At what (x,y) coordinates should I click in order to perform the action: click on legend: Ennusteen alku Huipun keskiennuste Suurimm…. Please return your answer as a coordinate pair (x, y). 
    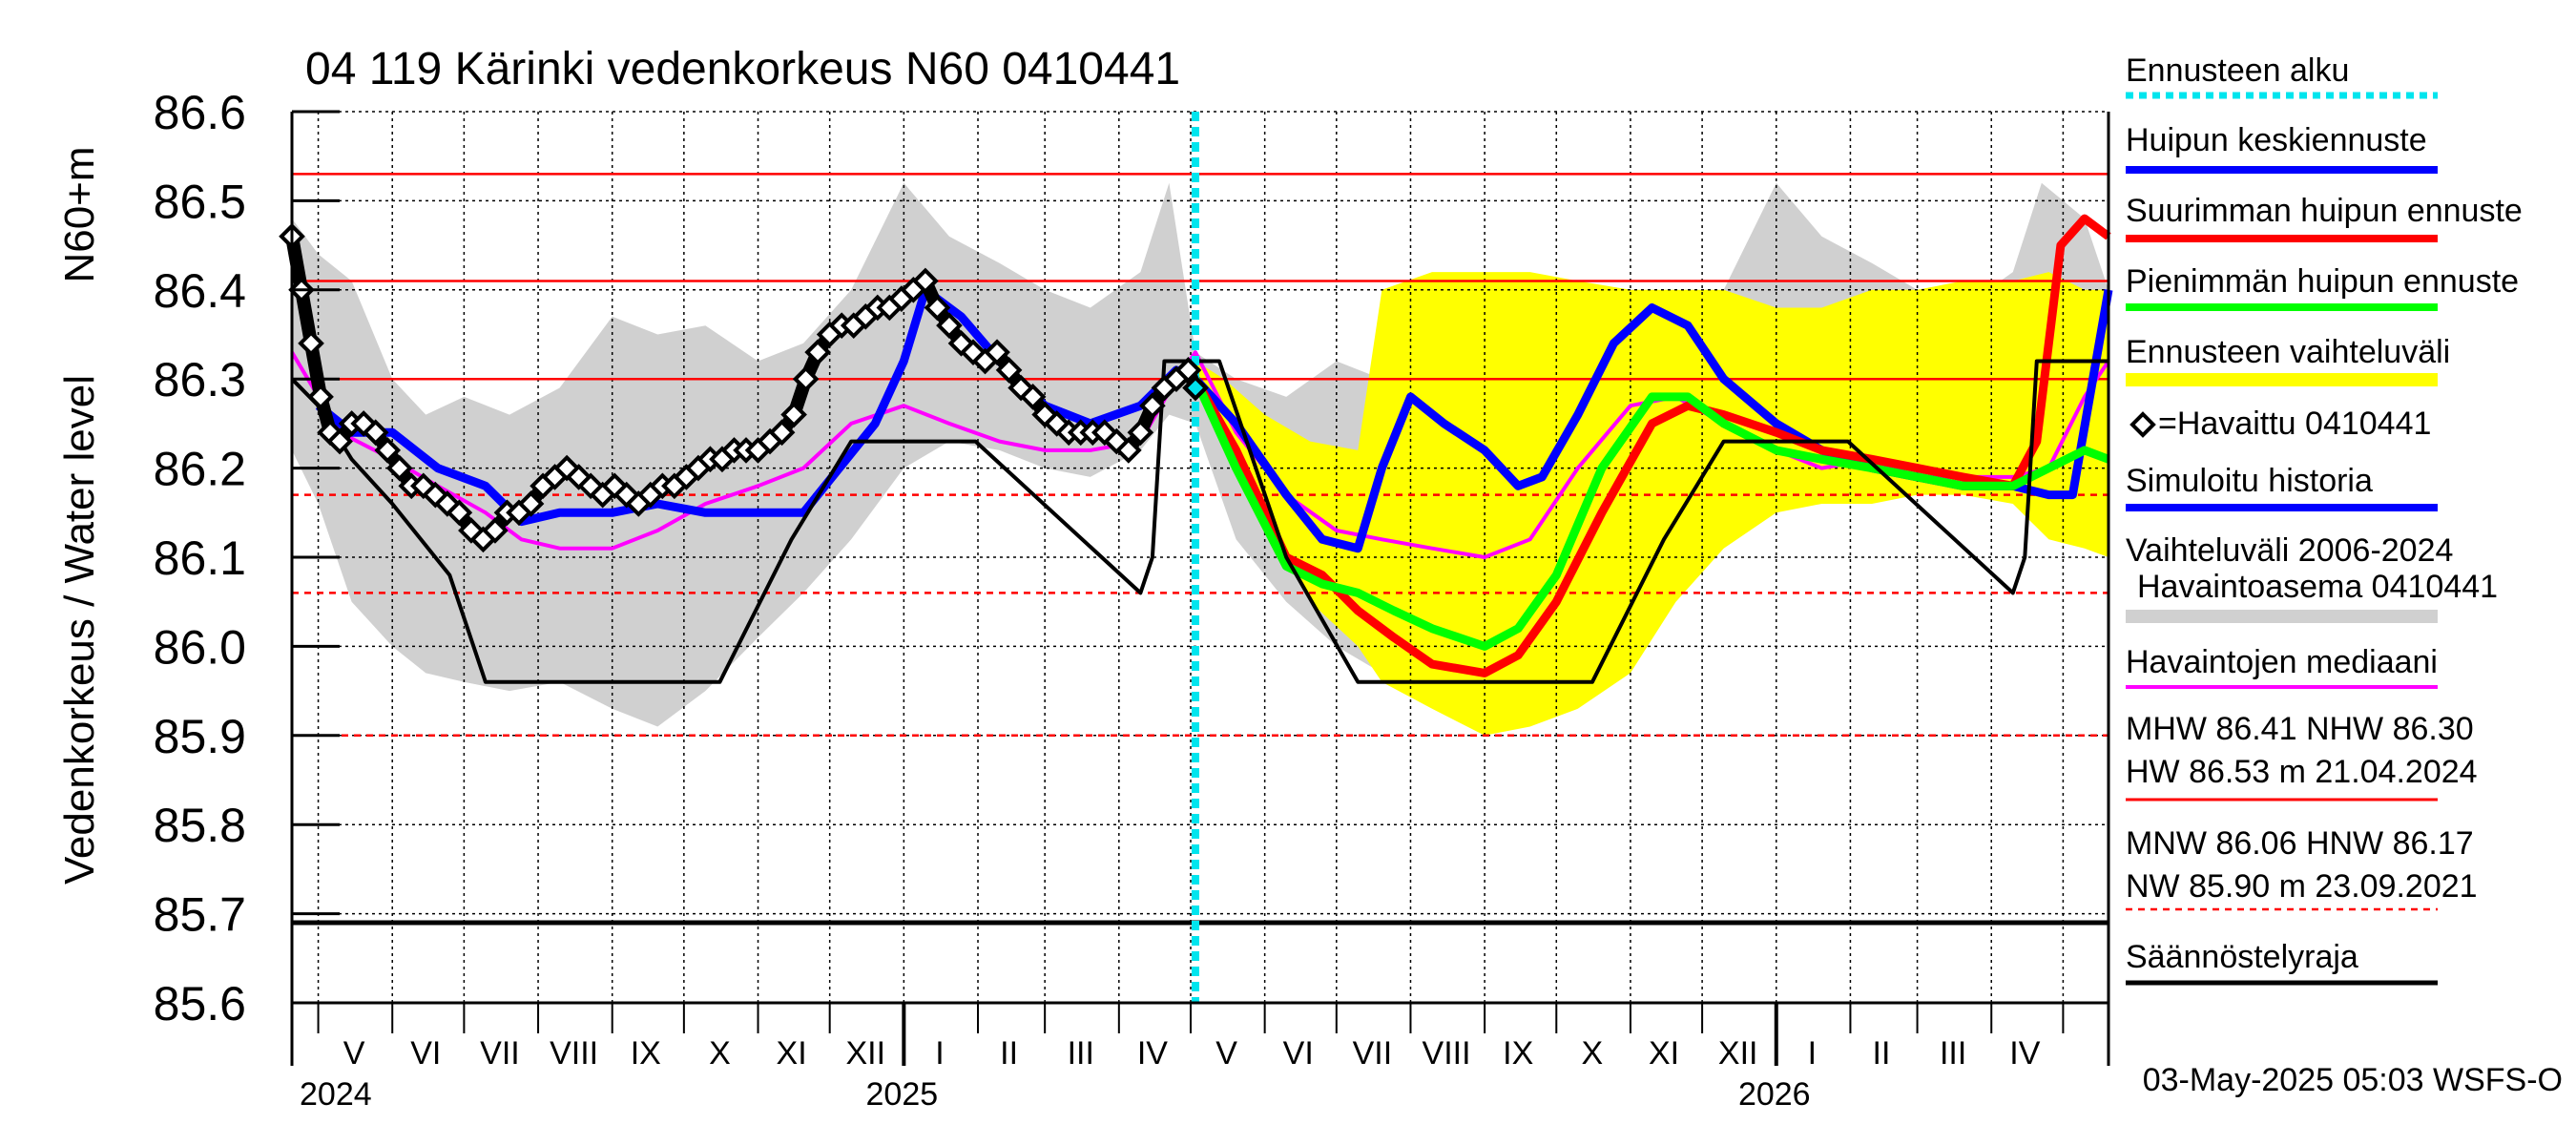
    Looking at the image, I should click on (2324, 519).